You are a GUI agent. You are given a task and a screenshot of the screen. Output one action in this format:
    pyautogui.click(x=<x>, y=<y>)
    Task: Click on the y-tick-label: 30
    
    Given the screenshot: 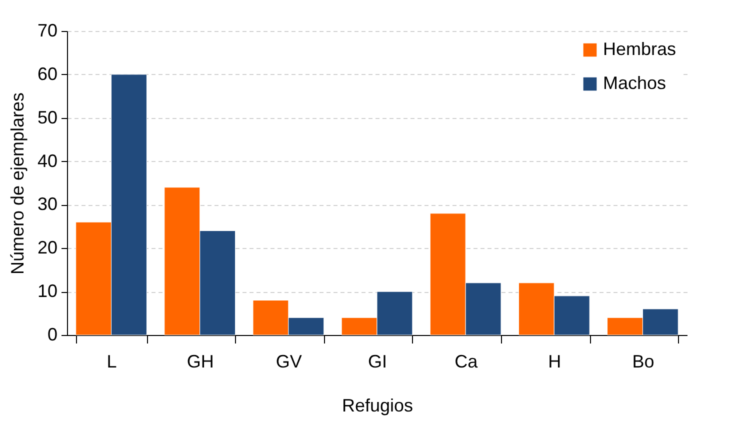 What is the action you would take?
    pyautogui.click(x=47, y=204)
    